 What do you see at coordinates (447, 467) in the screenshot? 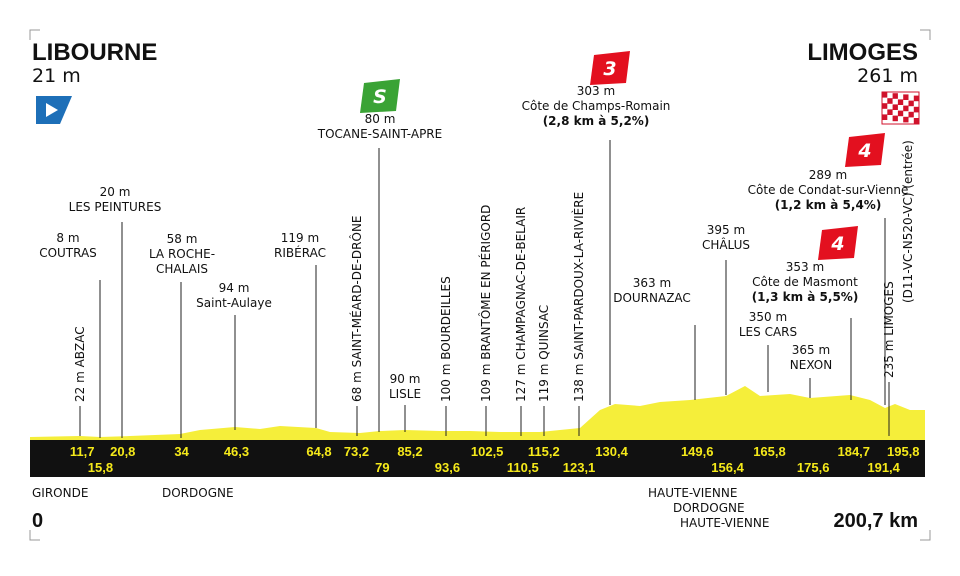
I see `km-marker: 93,6` at bounding box center [447, 467].